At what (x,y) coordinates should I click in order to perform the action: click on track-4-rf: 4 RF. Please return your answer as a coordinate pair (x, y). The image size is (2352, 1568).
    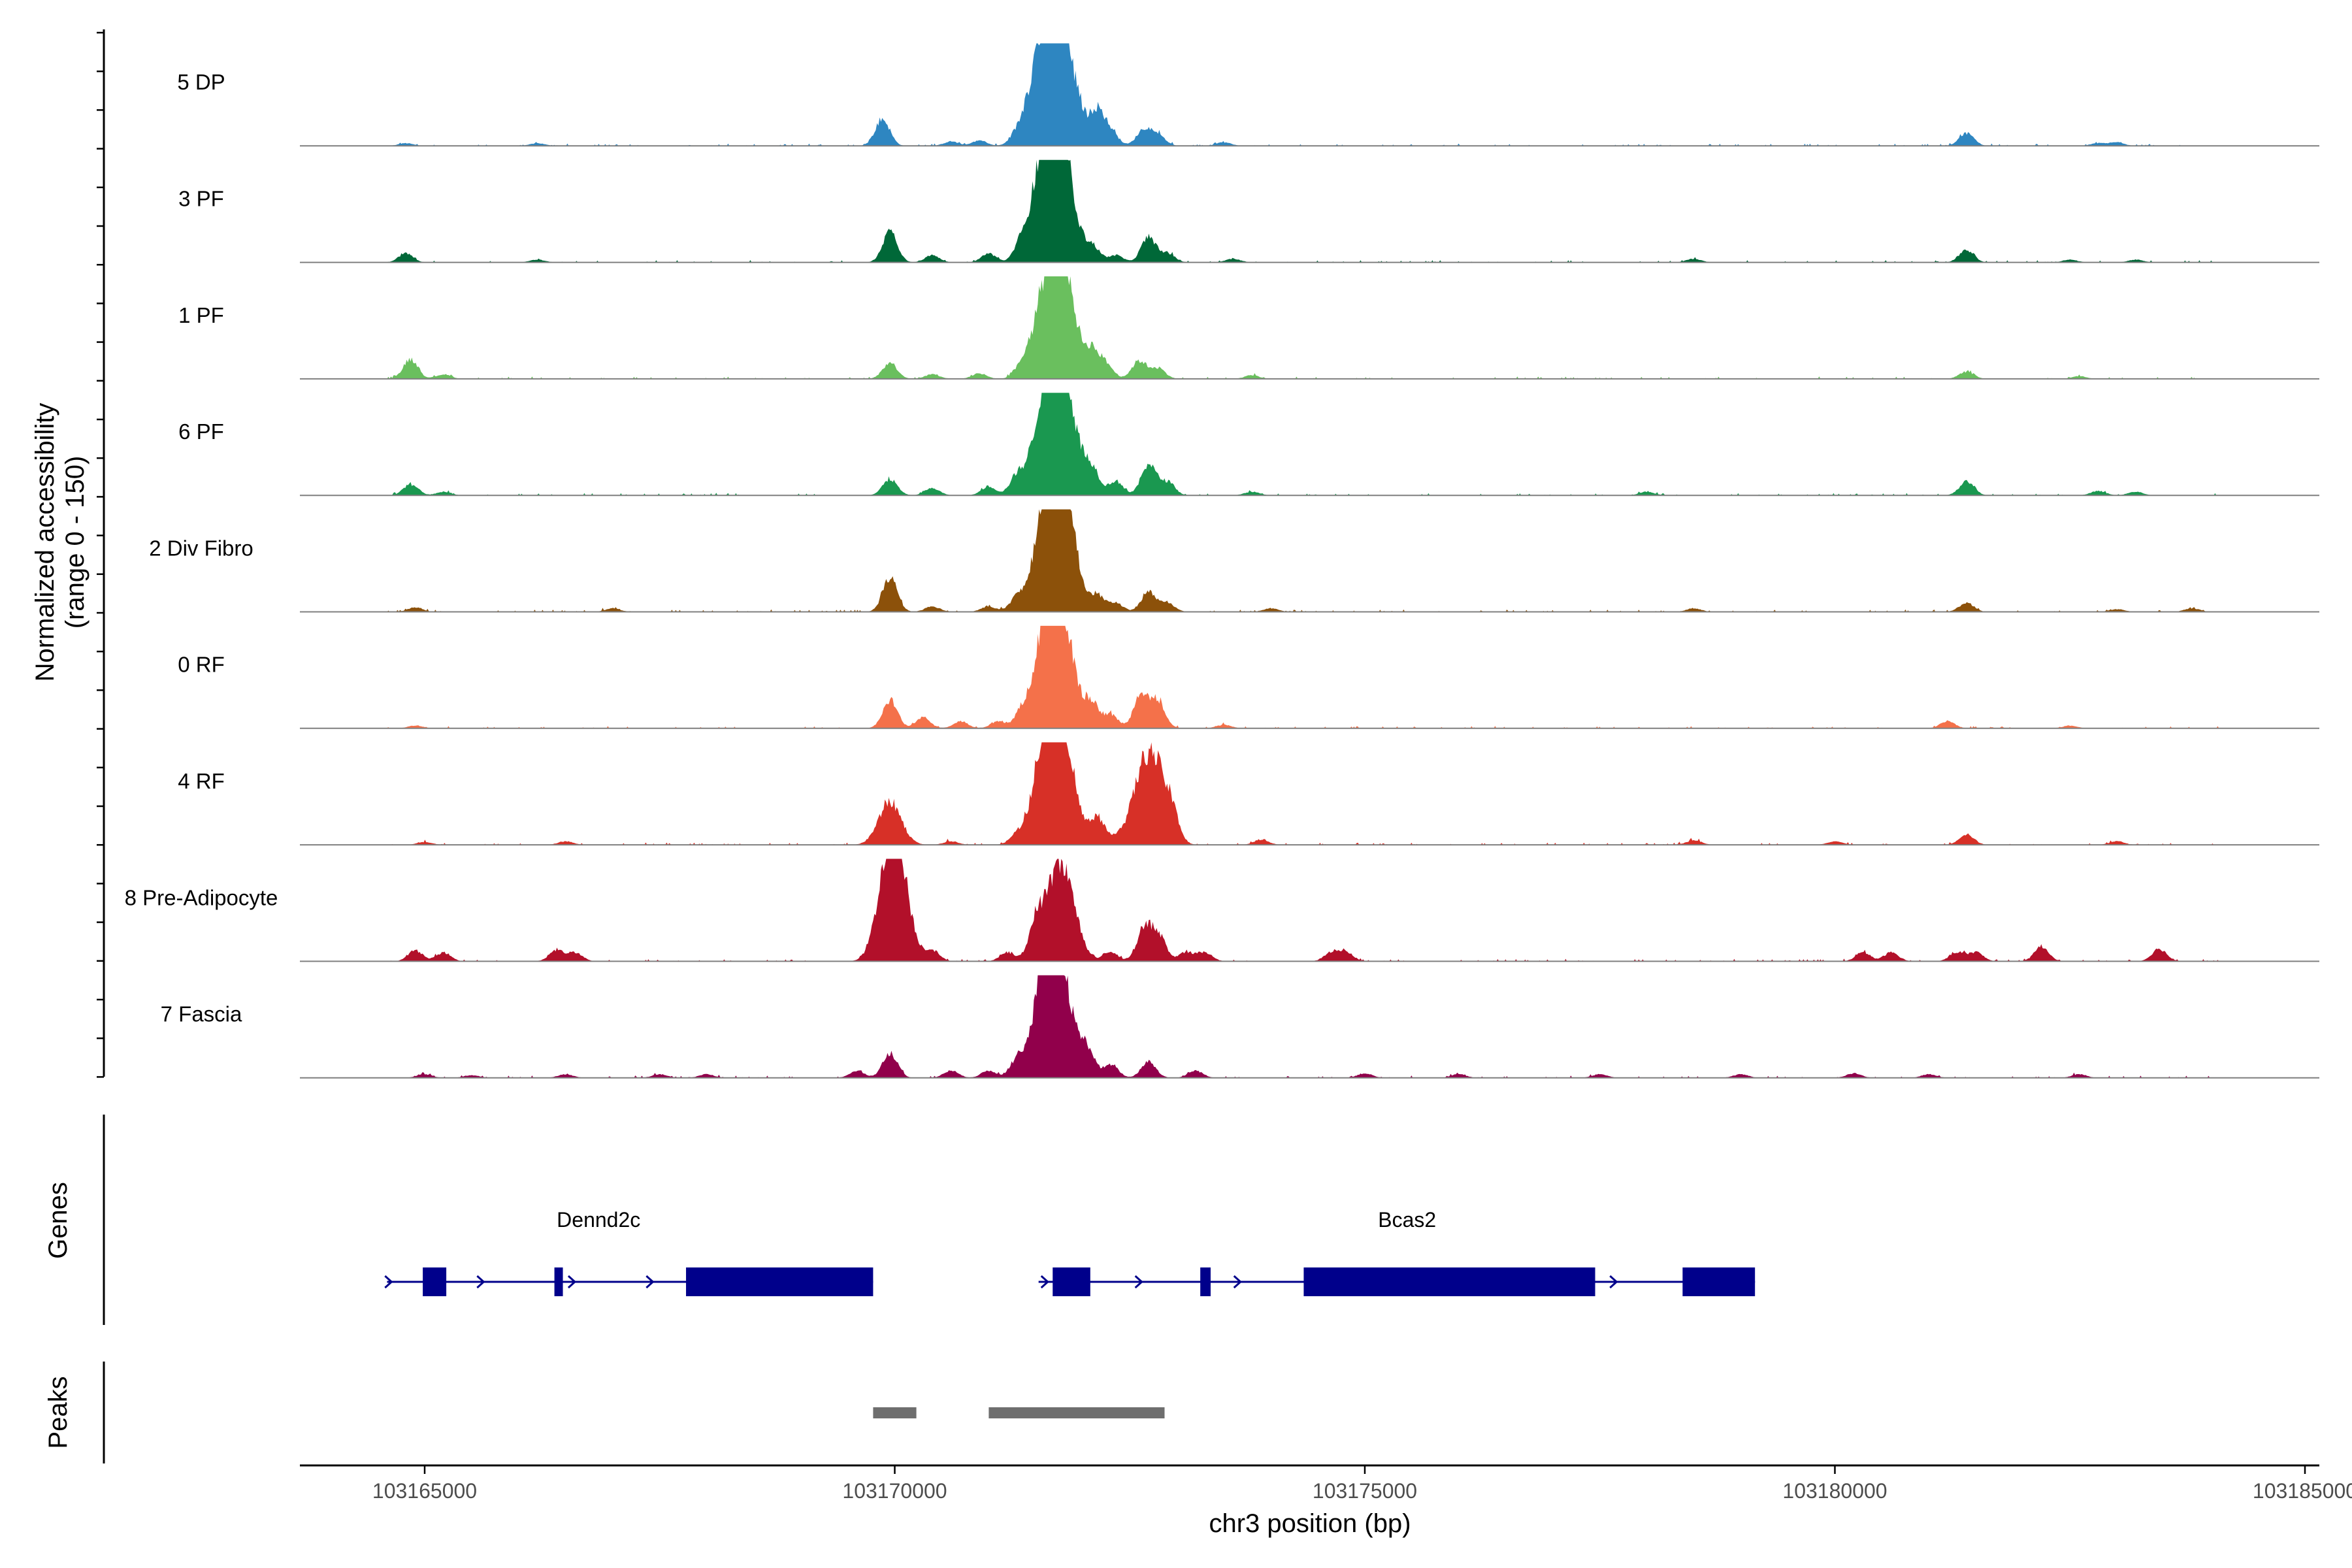
    Looking at the image, I should click on (1248, 794).